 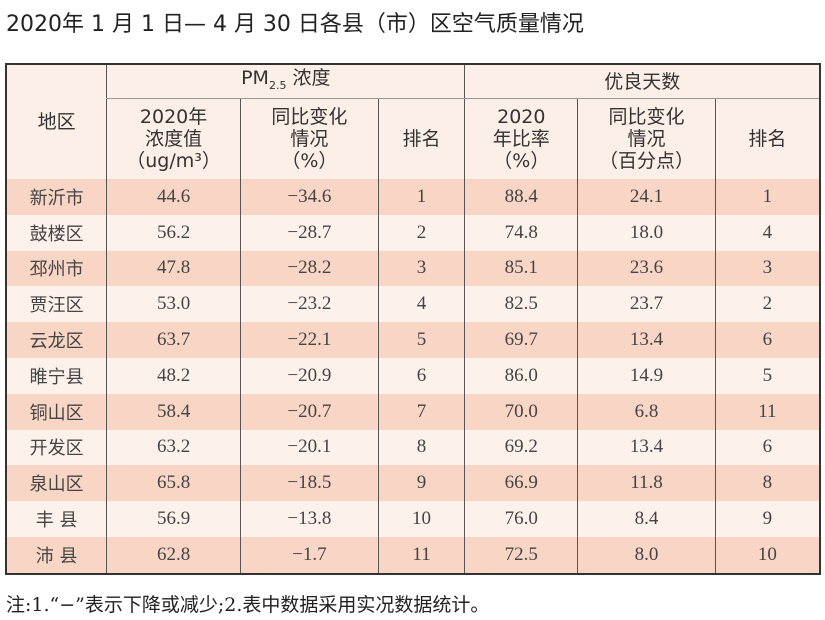 I want to click on table-row: 鼓楼区 56.2 −28.7 2 74.8 18.0 4, so click(x=413, y=232).